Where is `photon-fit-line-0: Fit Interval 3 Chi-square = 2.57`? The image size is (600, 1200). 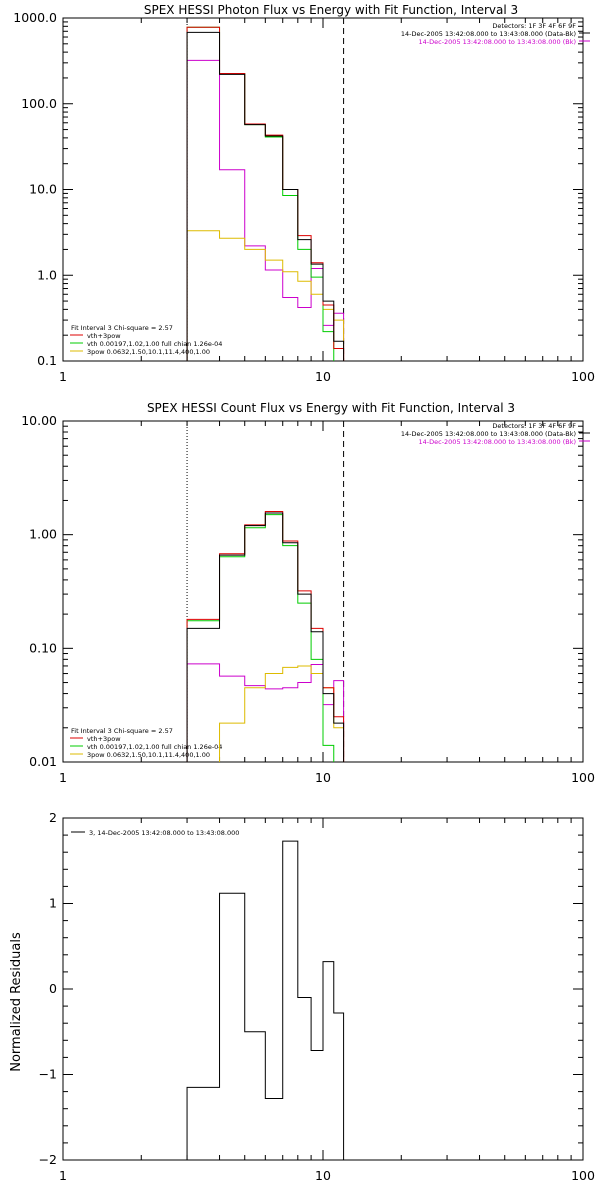 photon-fit-line-0: Fit Interval 3 Chi-square = 2.57 is located at coordinates (122, 328).